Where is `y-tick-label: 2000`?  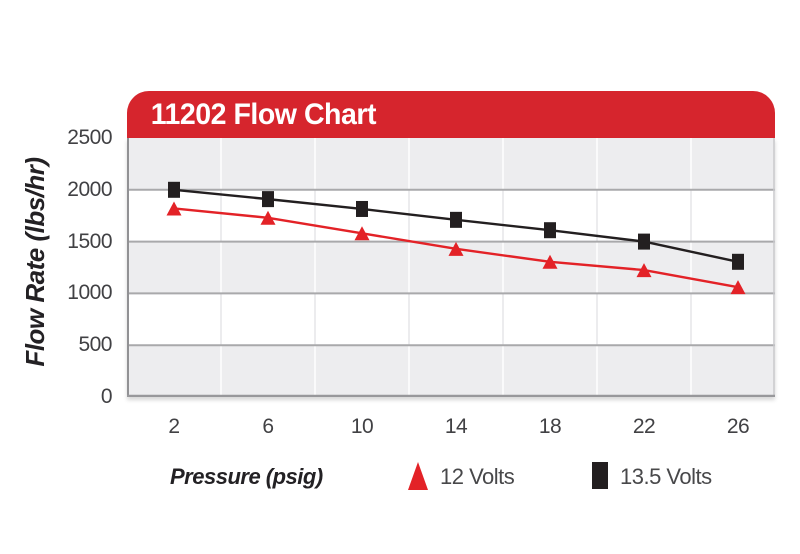
y-tick-label: 2000 is located at coordinates (89, 189).